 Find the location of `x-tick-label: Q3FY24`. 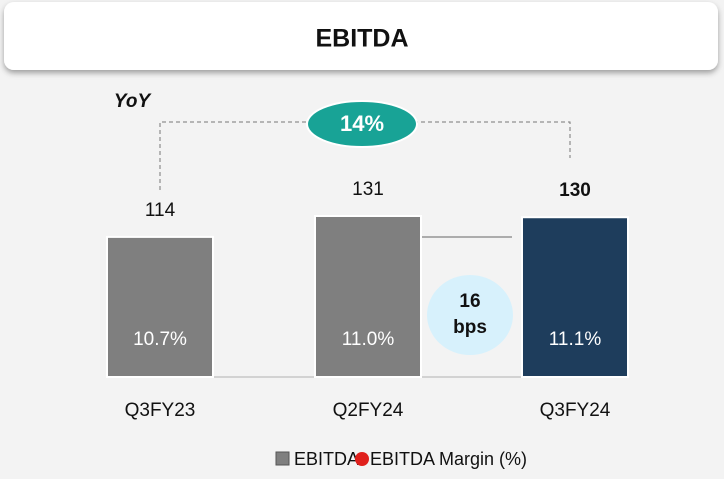

x-tick-label: Q3FY24 is located at coordinates (575, 410).